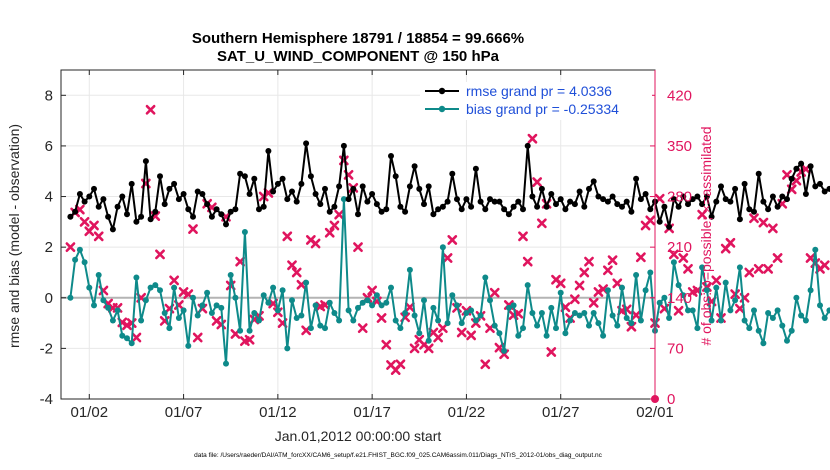 The image size is (830, 470). What do you see at coordinates (49, 247) in the screenshot?
I see `y-left-tick-label: 2` at bounding box center [49, 247].